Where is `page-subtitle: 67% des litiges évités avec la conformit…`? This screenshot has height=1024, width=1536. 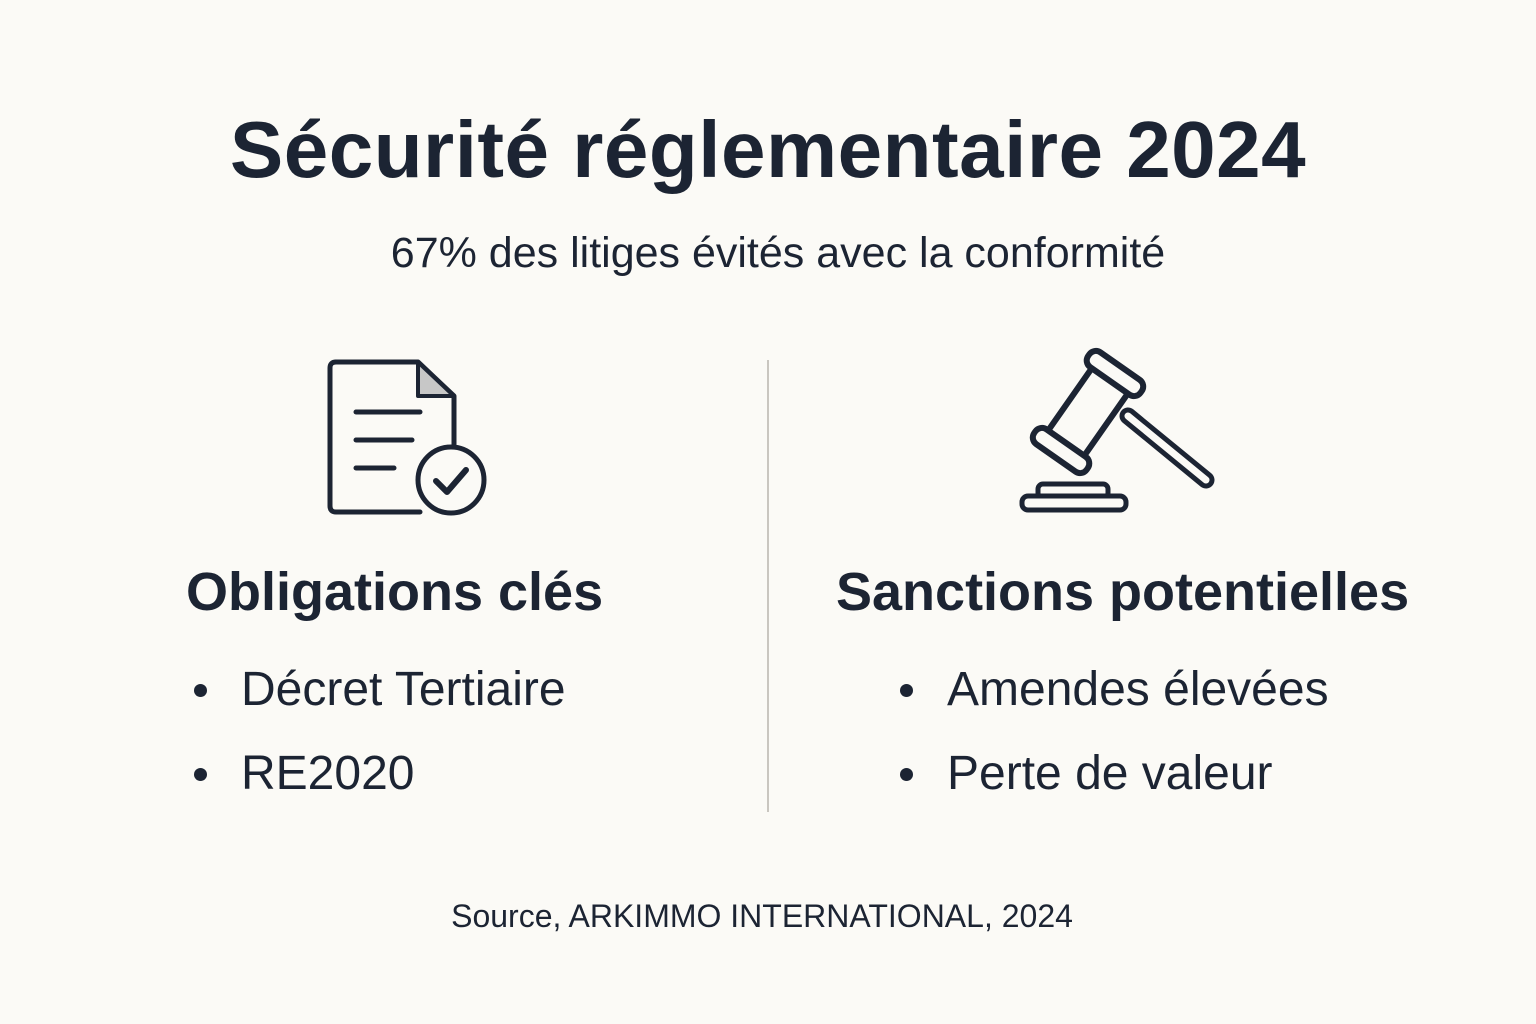 page-subtitle: 67% des litiges évités avec la conformit… is located at coordinates (778, 253).